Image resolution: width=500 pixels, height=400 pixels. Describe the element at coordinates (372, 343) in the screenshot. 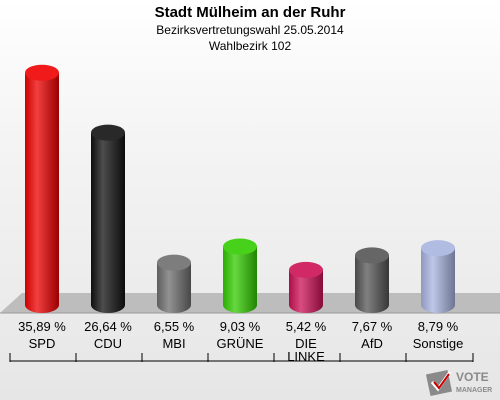

I see `category-label: AfD` at that location.